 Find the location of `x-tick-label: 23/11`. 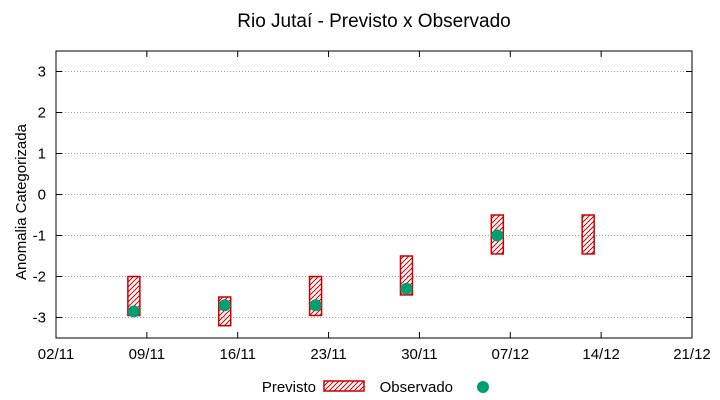

x-tick-label: 23/11 is located at coordinates (328, 354).